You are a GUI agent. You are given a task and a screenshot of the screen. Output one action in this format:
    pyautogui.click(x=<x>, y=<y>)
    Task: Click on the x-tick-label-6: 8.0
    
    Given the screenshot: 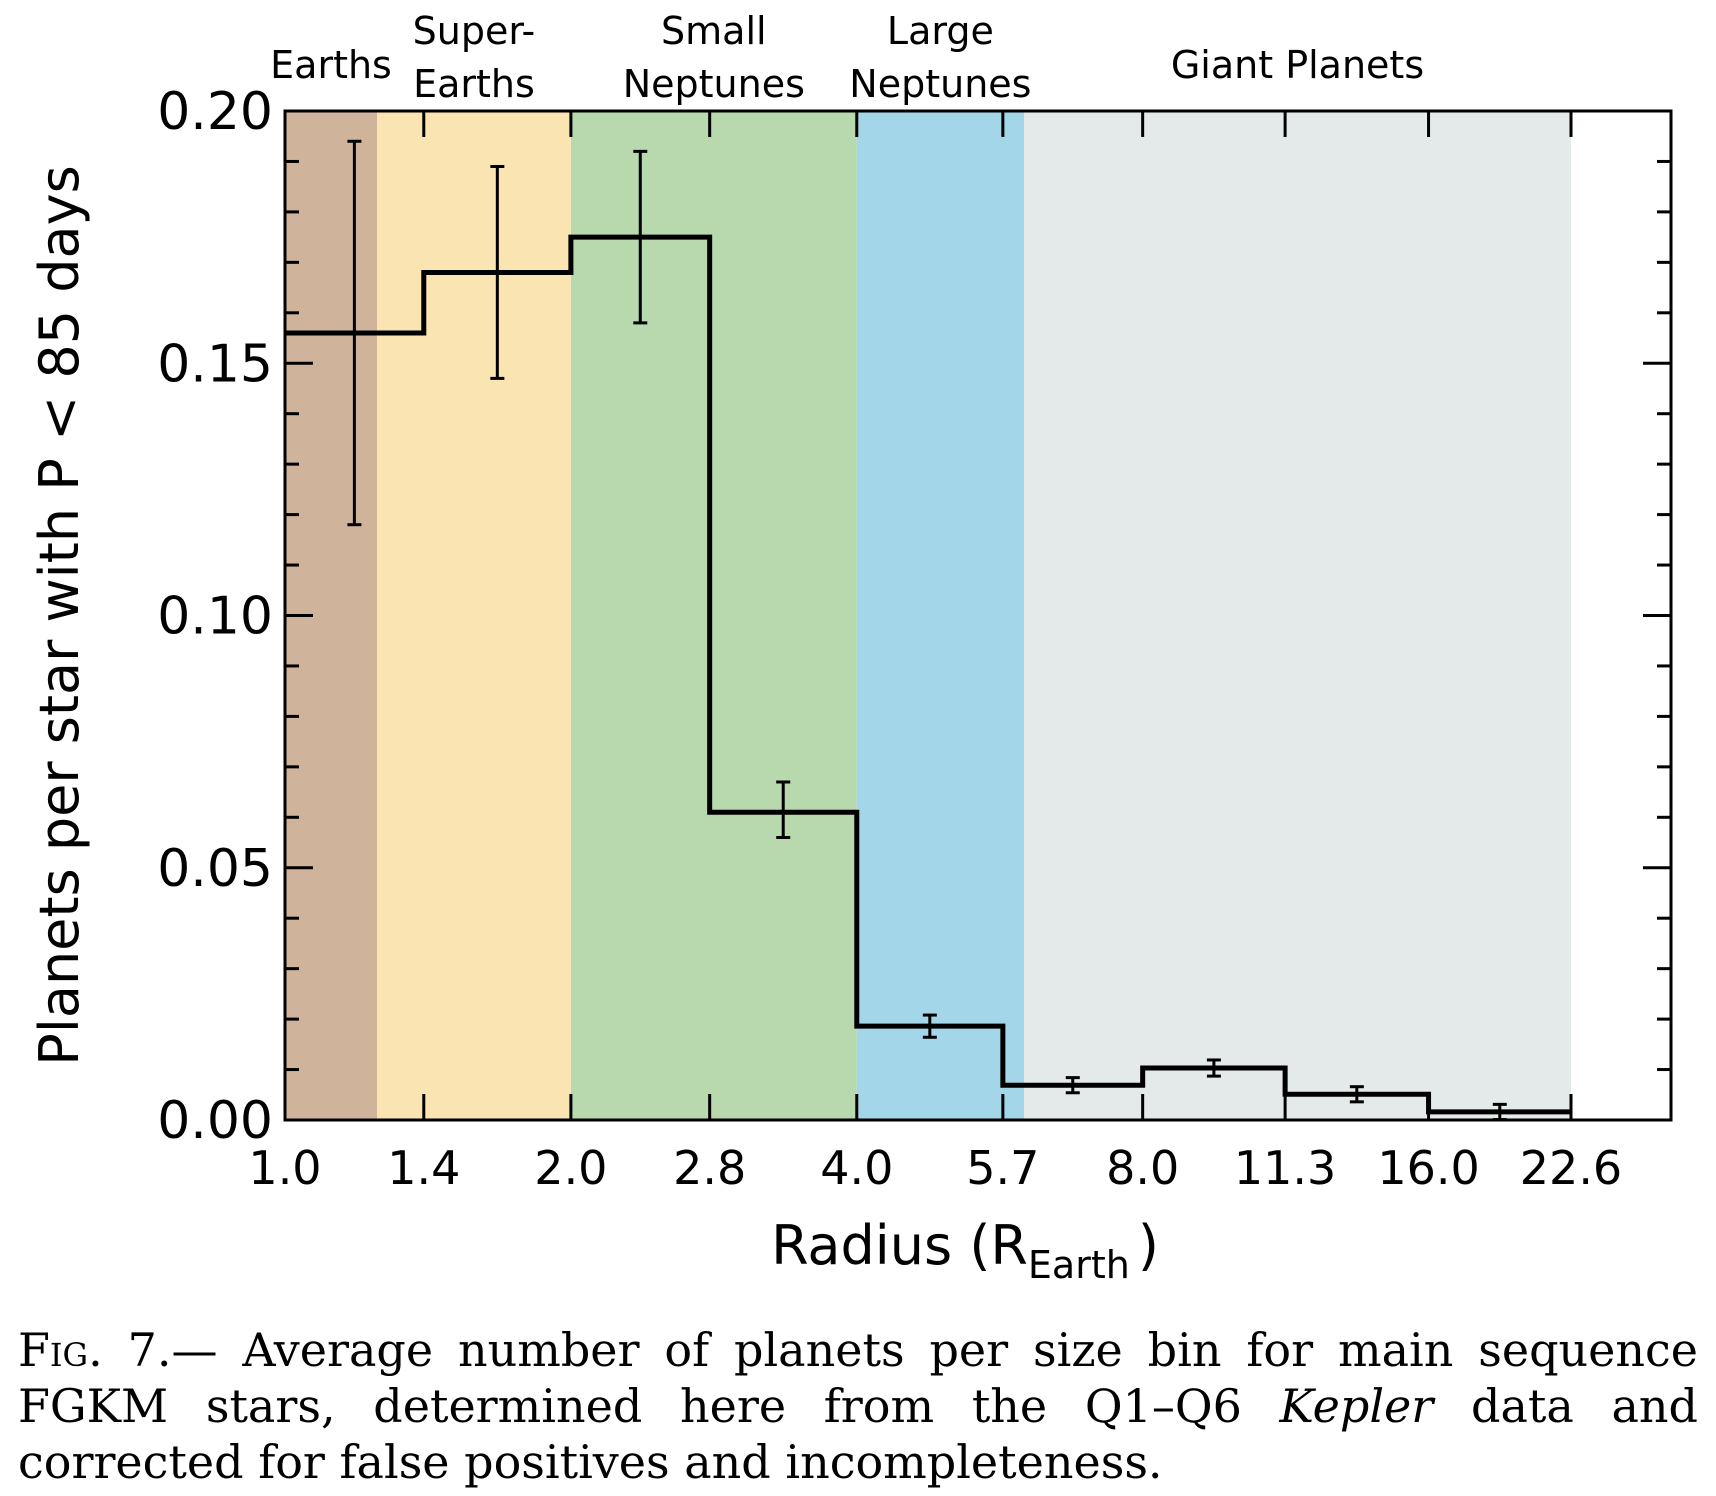 What is the action you would take?
    pyautogui.click(x=1142, y=1168)
    